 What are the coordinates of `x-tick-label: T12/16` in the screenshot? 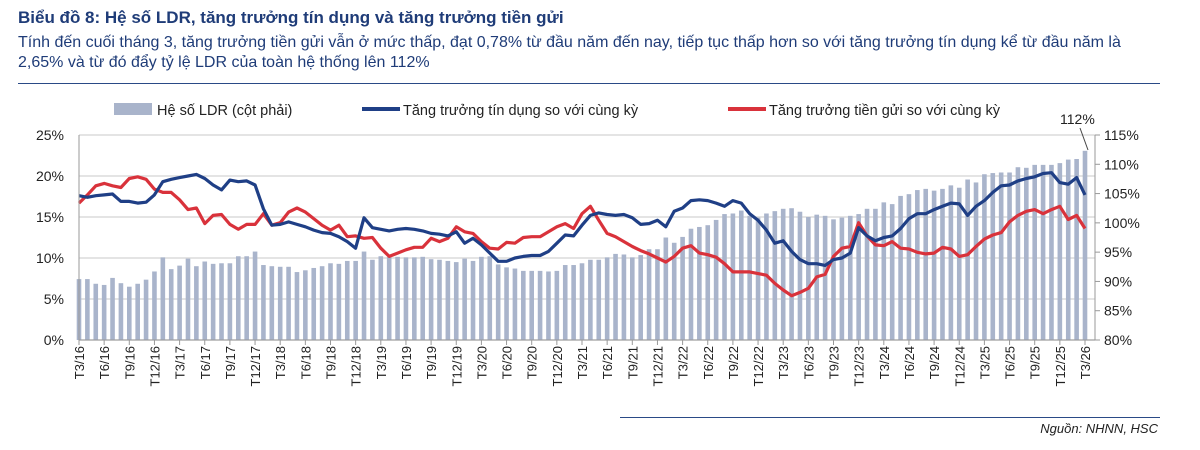 It's located at (154, 366).